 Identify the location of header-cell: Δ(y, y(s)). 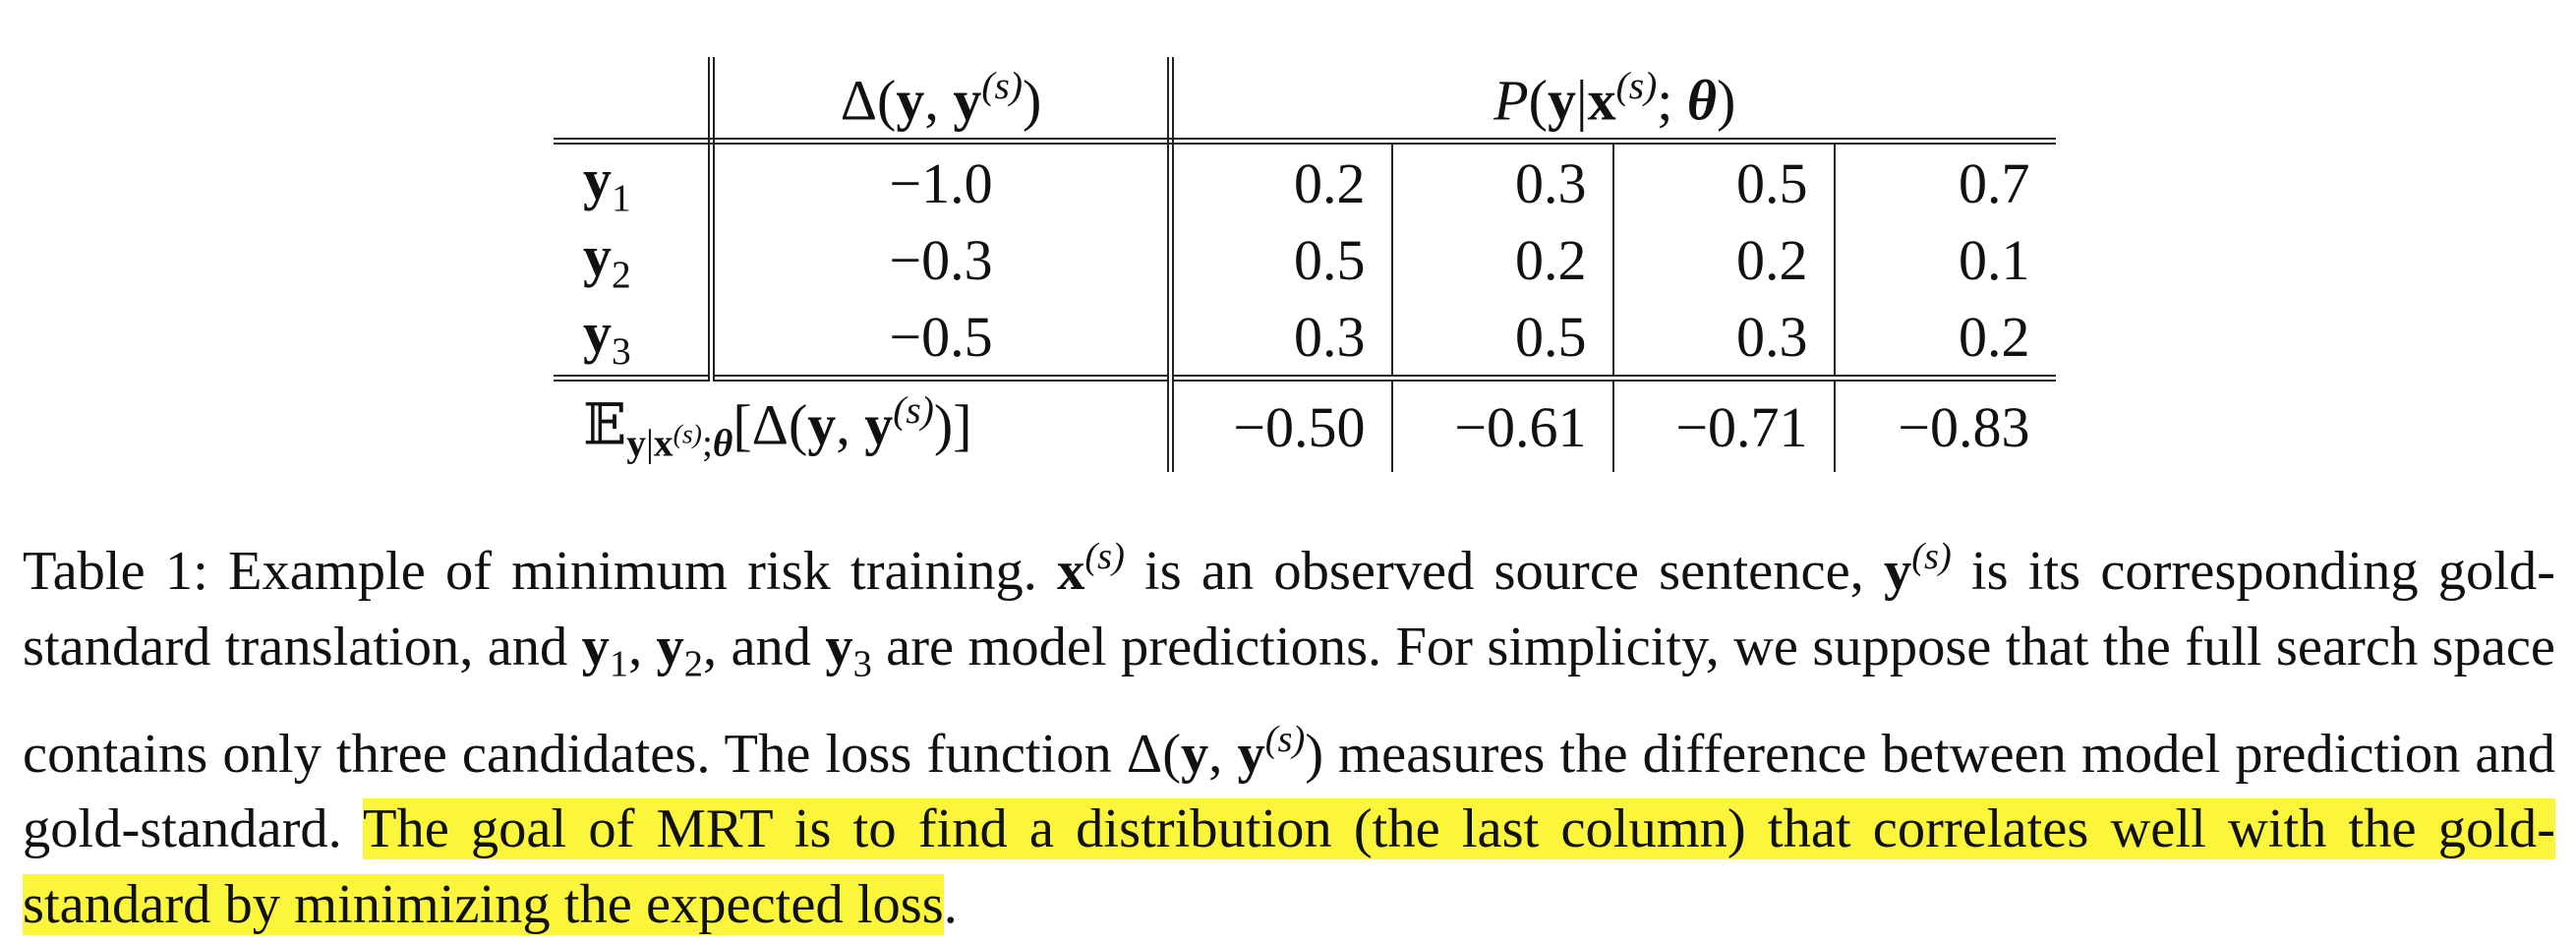
(942, 101).